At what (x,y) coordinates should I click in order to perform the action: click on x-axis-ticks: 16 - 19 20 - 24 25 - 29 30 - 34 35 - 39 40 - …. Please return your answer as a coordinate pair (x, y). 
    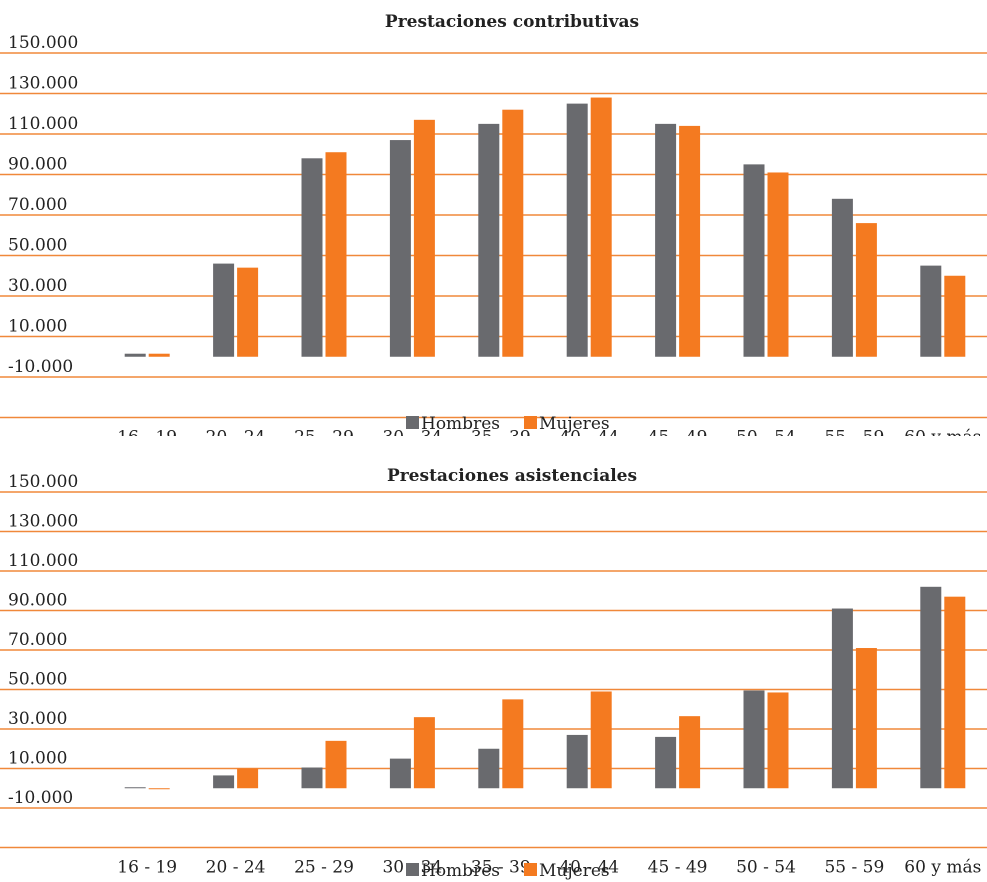
    Looking at the image, I should click on (549, 432).